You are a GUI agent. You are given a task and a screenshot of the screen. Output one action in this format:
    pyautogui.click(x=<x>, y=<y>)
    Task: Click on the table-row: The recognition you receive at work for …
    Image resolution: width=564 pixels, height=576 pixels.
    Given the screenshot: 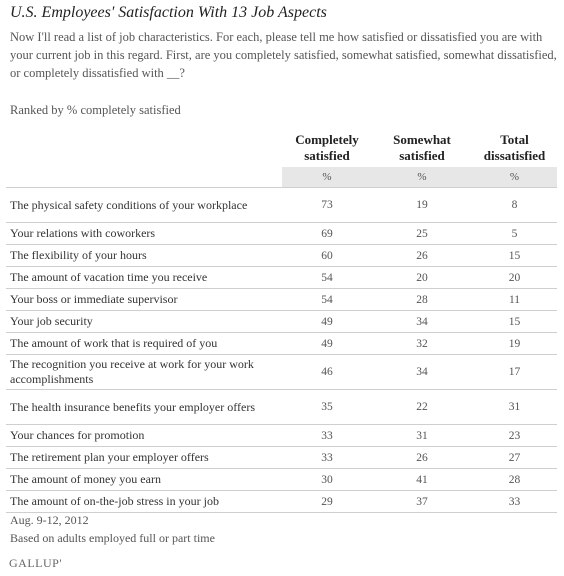 What is the action you would take?
    pyautogui.click(x=281, y=372)
    